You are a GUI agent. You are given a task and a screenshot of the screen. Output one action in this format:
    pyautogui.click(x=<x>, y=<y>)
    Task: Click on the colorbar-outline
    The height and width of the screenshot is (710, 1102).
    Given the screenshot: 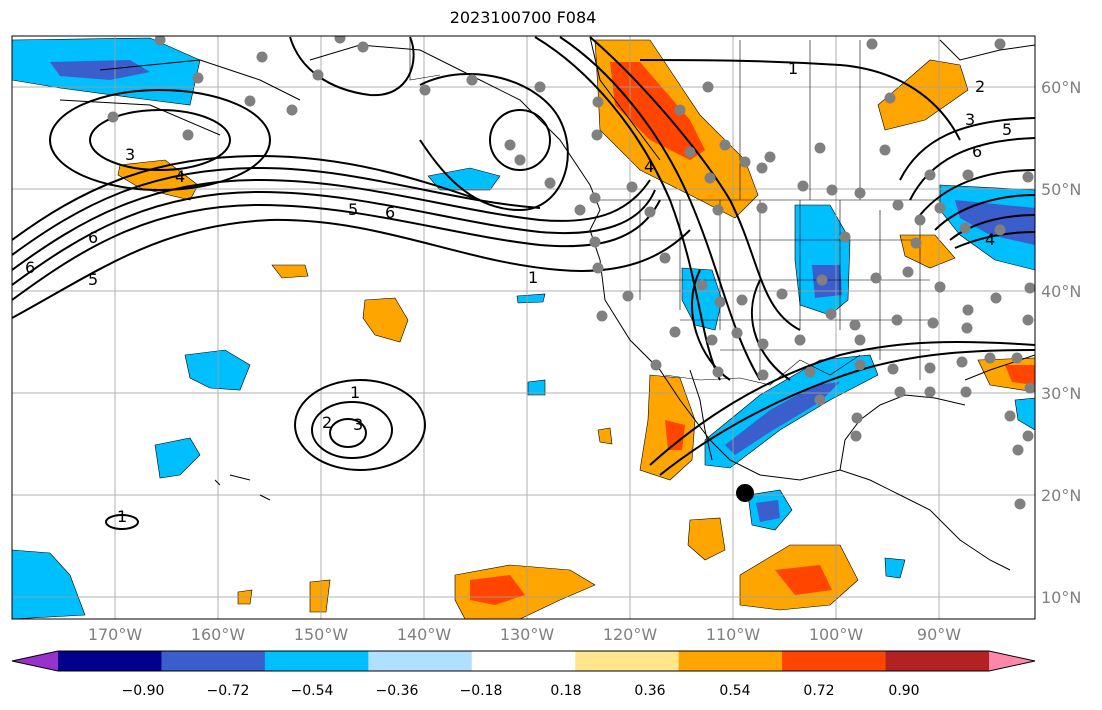 What is the action you would take?
    pyautogui.click(x=523, y=661)
    